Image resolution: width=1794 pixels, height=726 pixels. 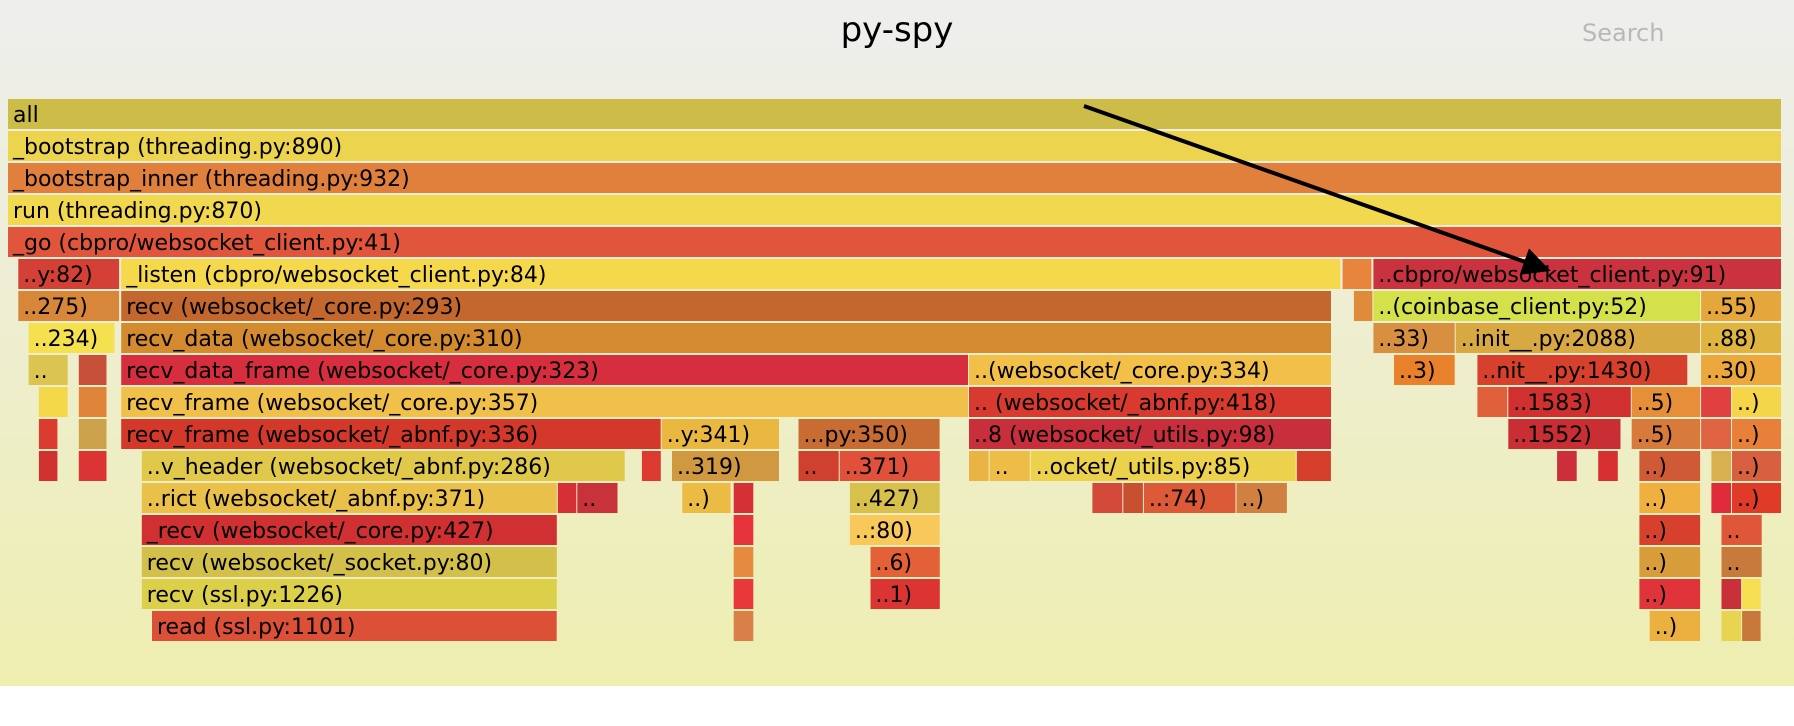 What do you see at coordinates (71, 338) in the screenshot?
I see `flame-frame: ..234)` at bounding box center [71, 338].